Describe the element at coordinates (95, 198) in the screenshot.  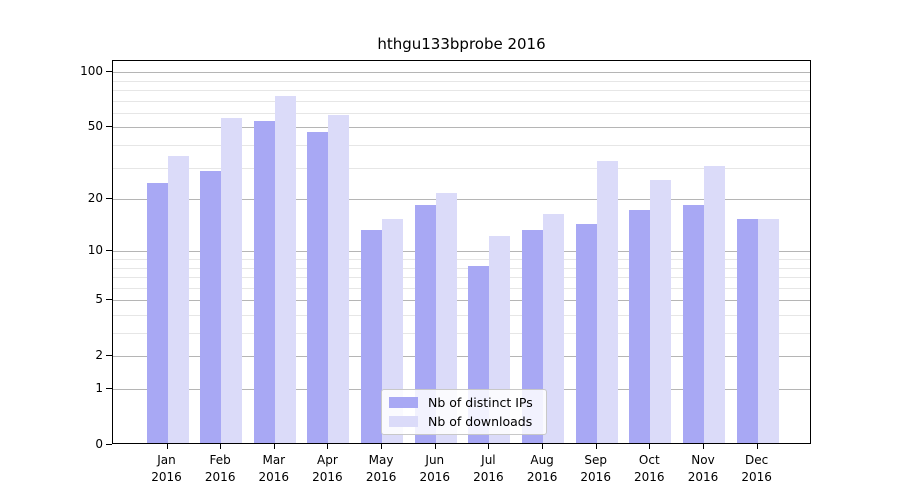
I see `y-tick-label-20: 20` at that location.